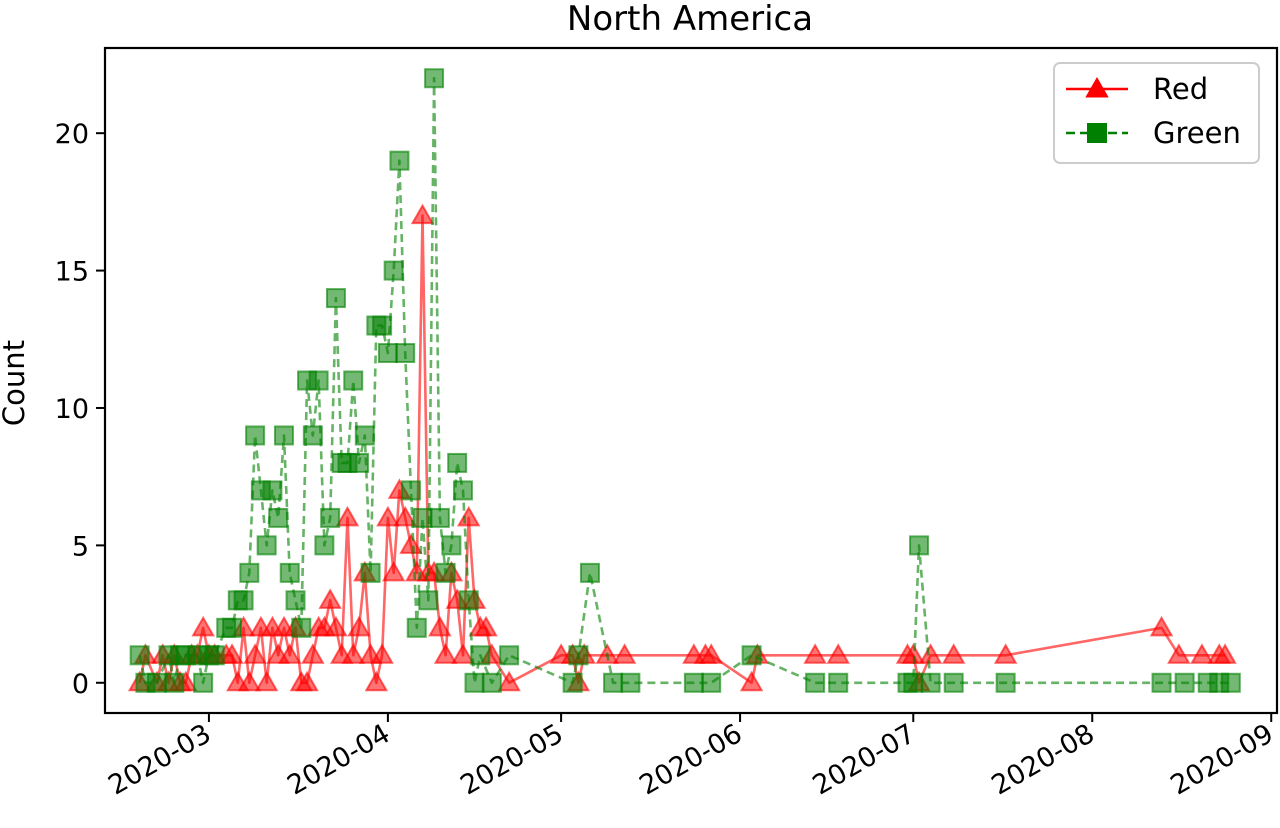 Image resolution: width=1280 pixels, height=828 pixels. What do you see at coordinates (80, 546) in the screenshot?
I see `y-tick-label: 5` at bounding box center [80, 546].